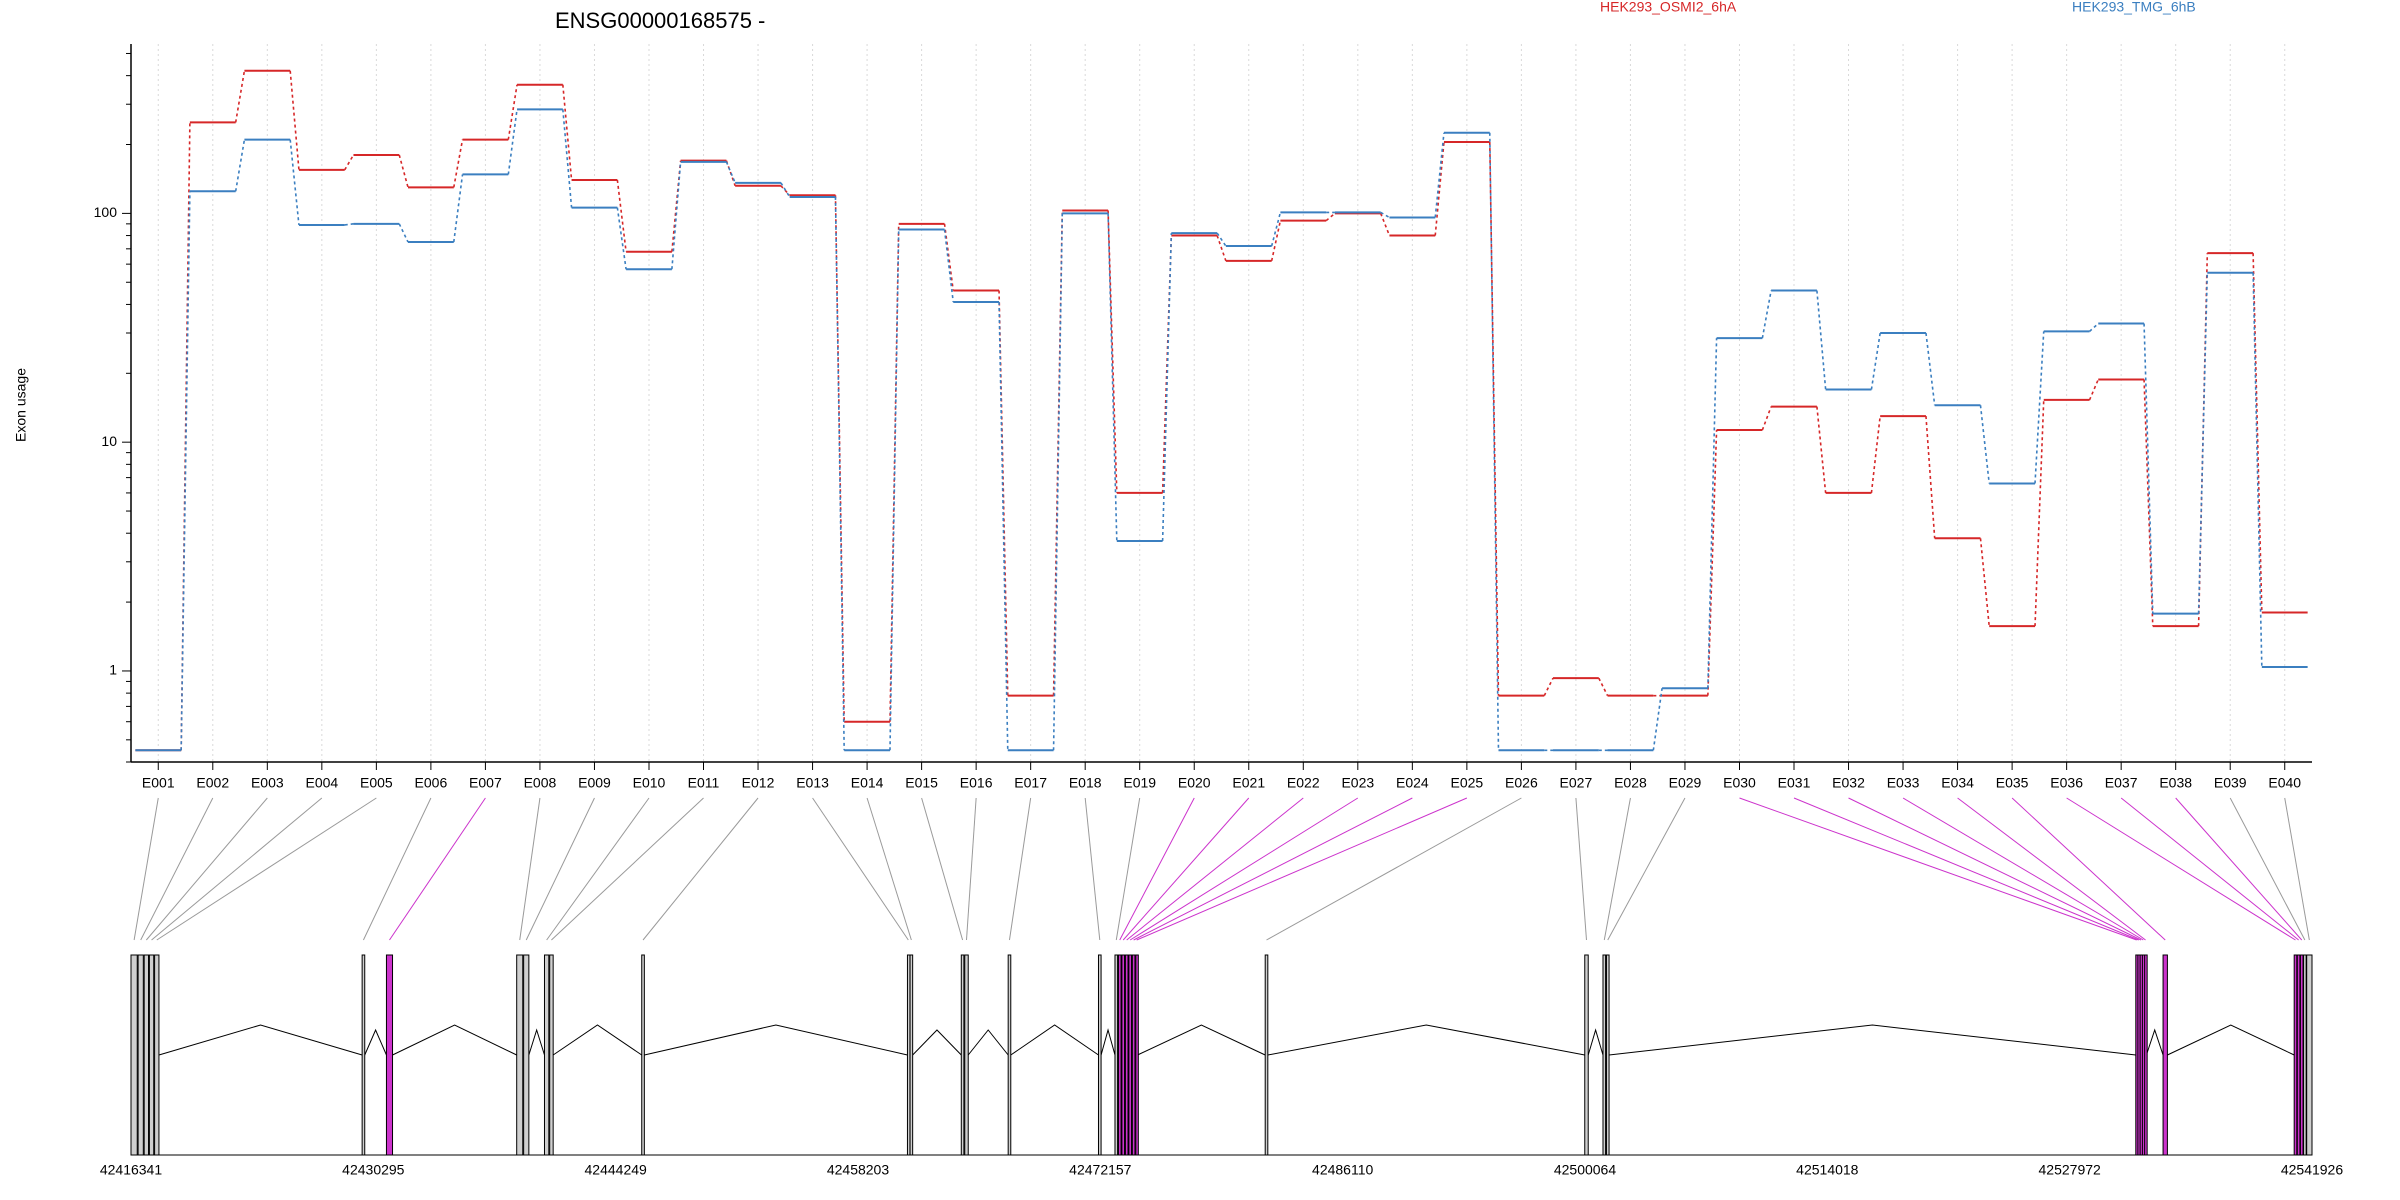 The width and height of the screenshot is (2400, 1200). Describe the element at coordinates (2070, 1170) in the screenshot. I see `coordinate-label: 42527972` at that location.